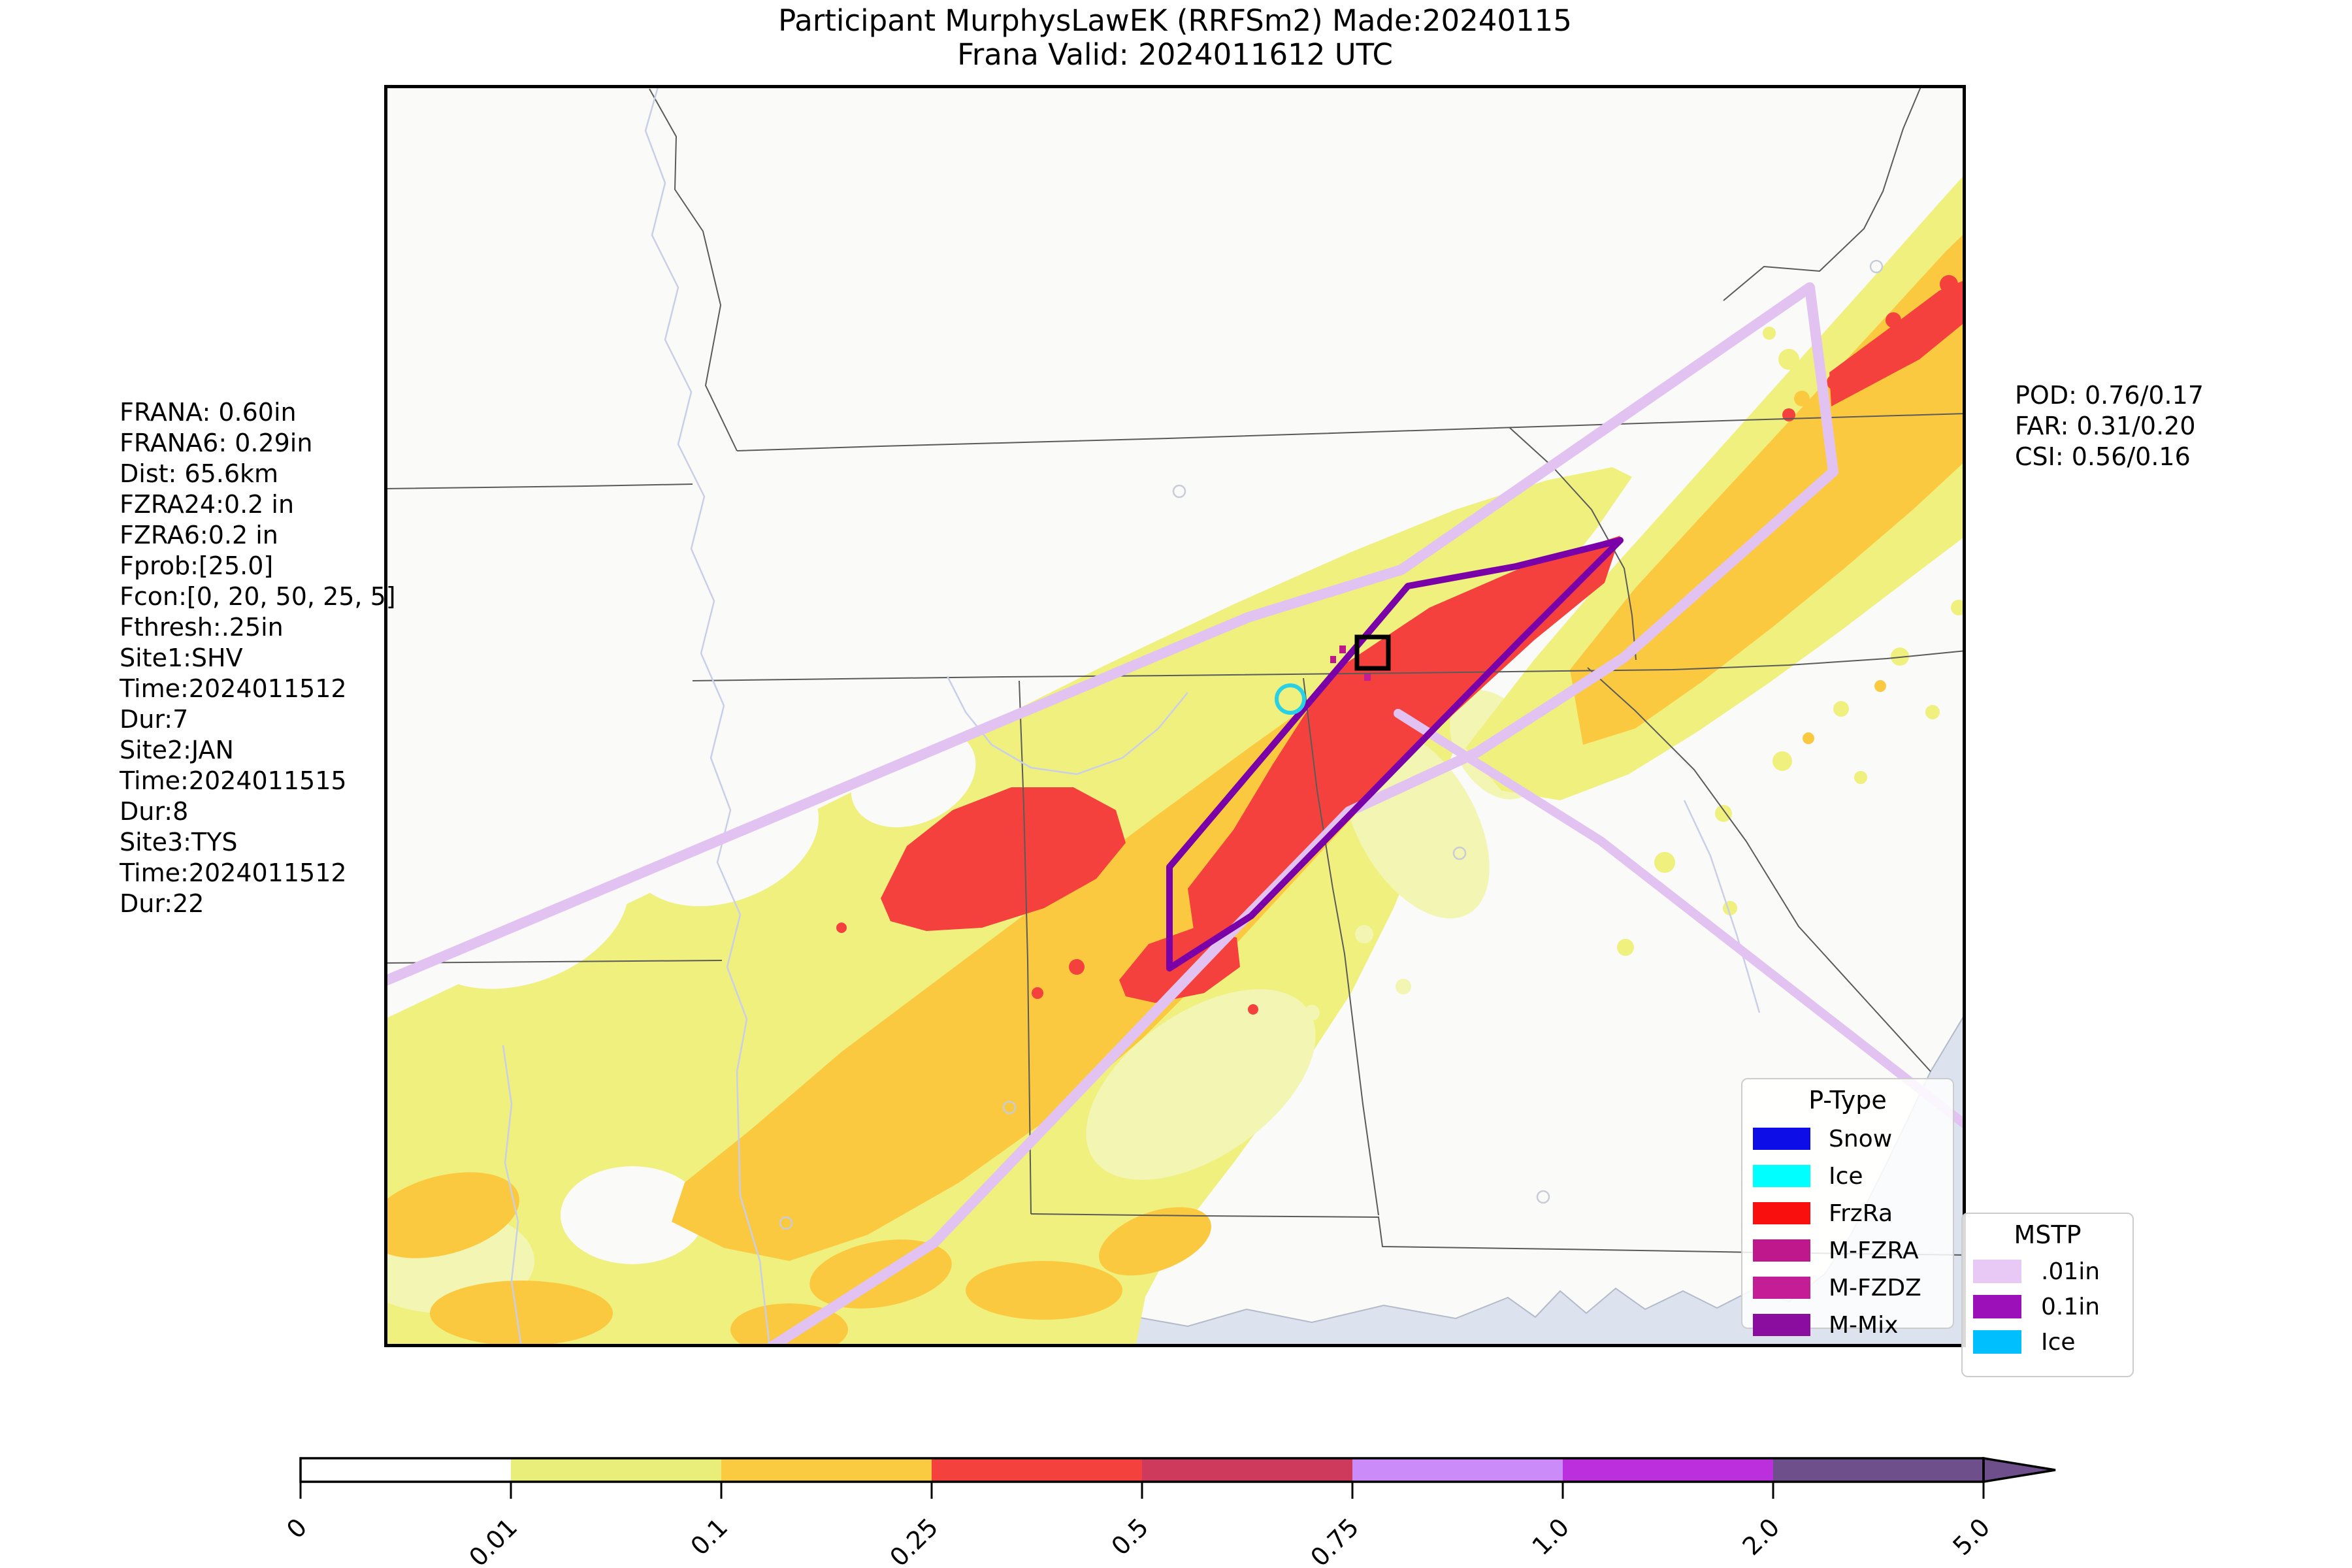  Describe the element at coordinates (1864, 1325) in the screenshot. I see `mmix-label: M-Mix` at that location.